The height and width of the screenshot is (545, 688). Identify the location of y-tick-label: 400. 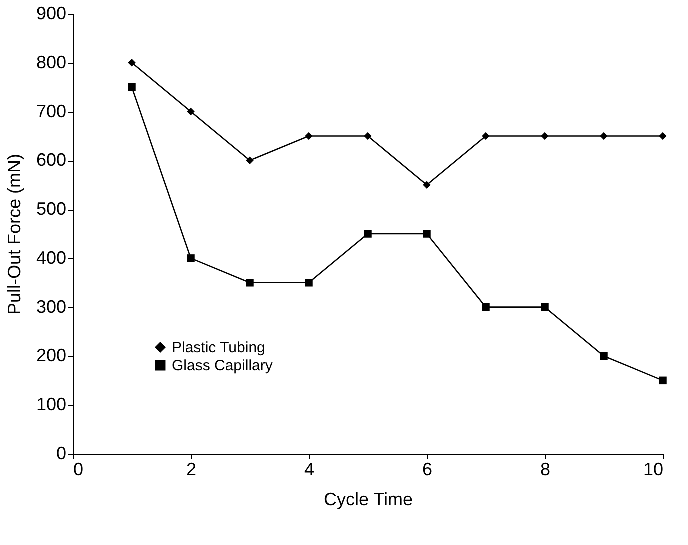
(51, 258).